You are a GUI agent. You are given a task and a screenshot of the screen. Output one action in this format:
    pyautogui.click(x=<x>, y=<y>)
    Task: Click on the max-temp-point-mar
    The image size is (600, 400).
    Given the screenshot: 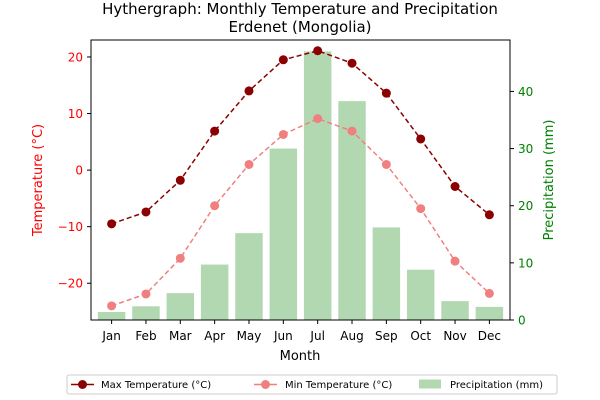 What is the action you would take?
    pyautogui.click(x=180, y=180)
    